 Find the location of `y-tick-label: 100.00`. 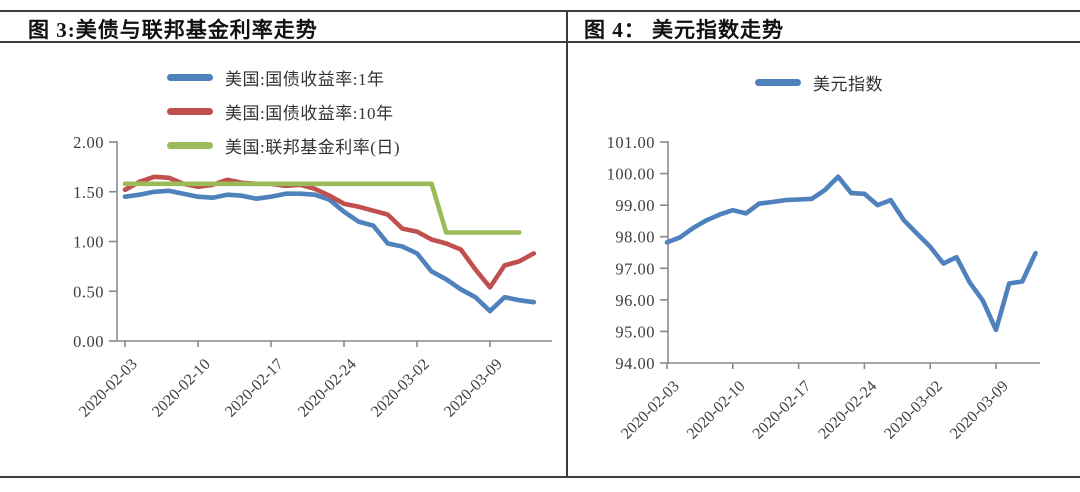

y-tick-label: 100.00 is located at coordinates (631, 174).